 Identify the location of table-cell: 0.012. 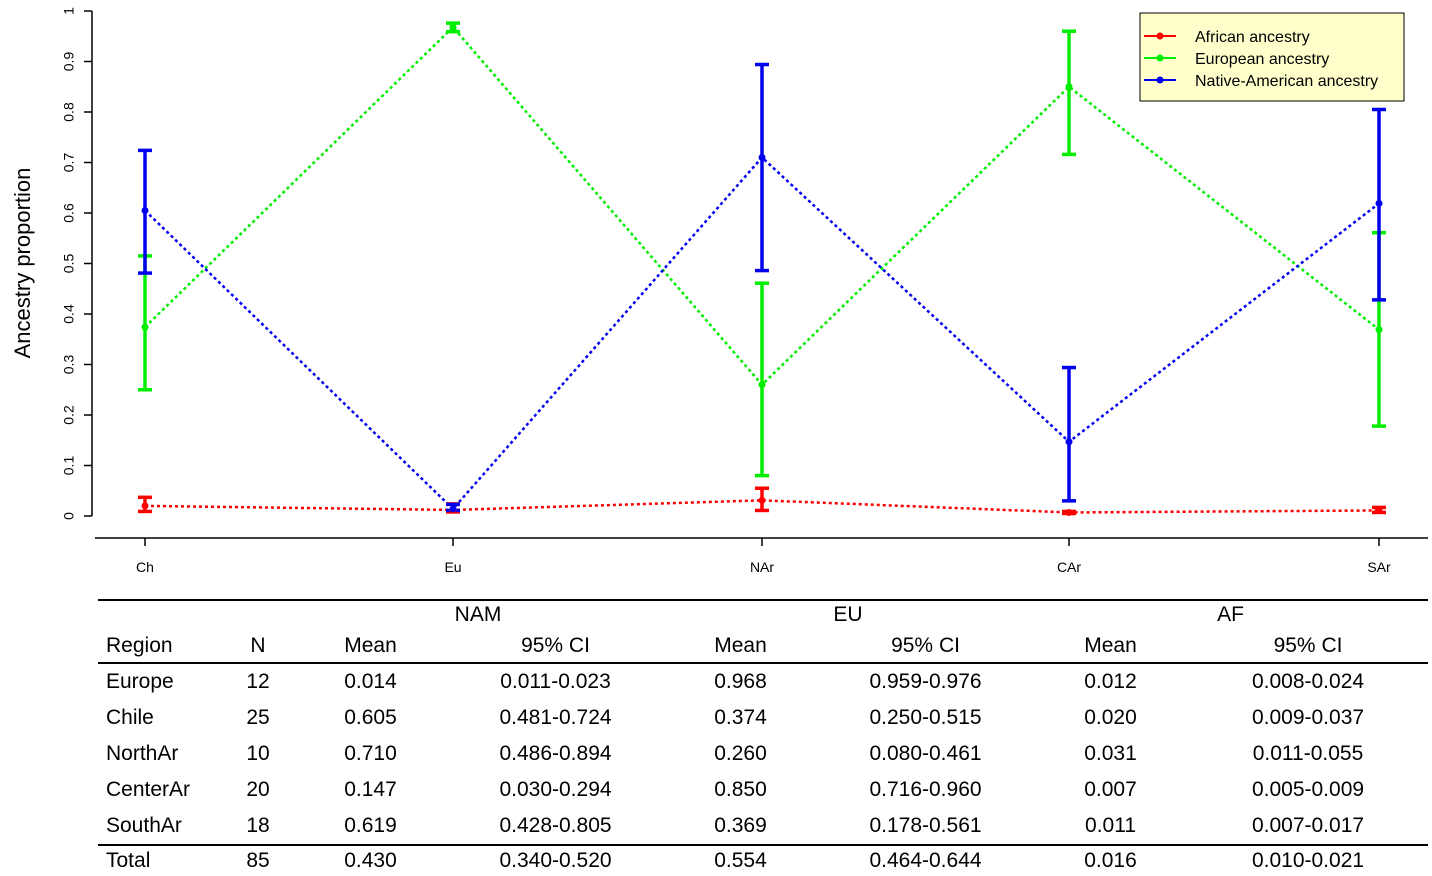
(1110, 681).